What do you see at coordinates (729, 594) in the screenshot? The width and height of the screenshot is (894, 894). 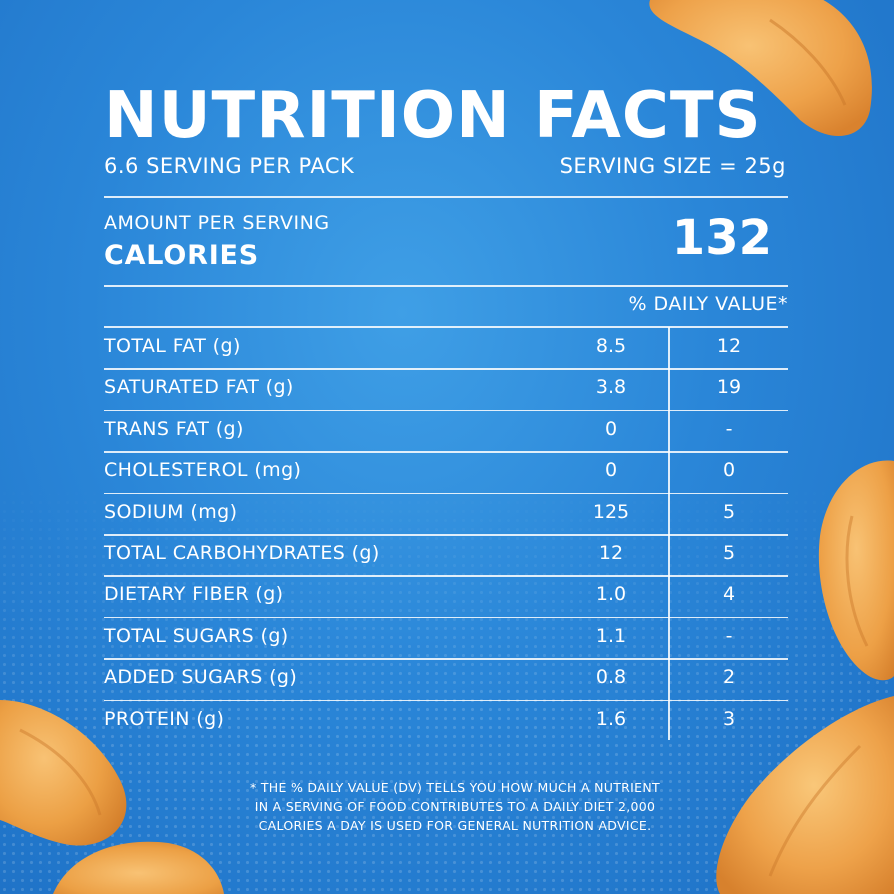 I see `nutrient-daily-value: 4` at bounding box center [729, 594].